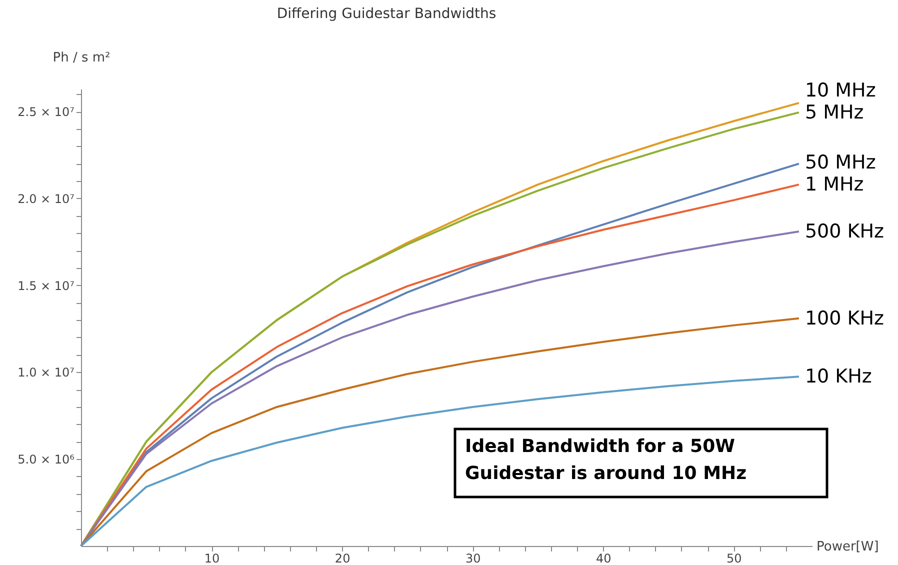 This screenshot has width=898, height=565. I want to click on y-tick-label: 5.0 × 10⁶, so click(46, 459).